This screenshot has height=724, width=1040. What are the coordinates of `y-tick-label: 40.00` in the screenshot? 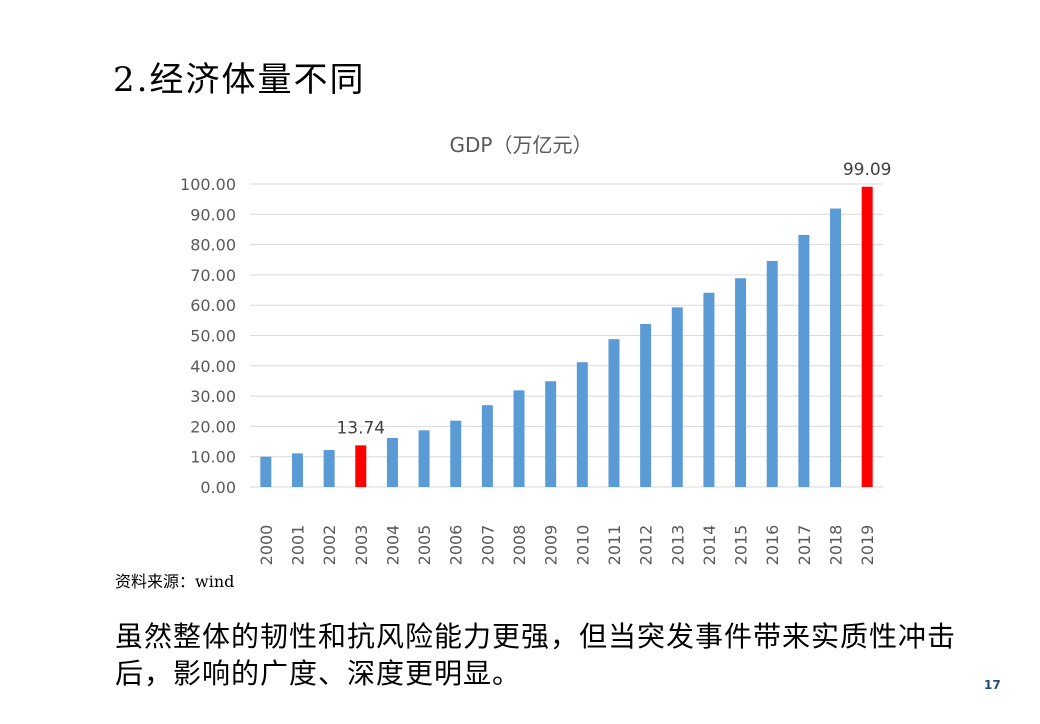 It's located at (213, 366).